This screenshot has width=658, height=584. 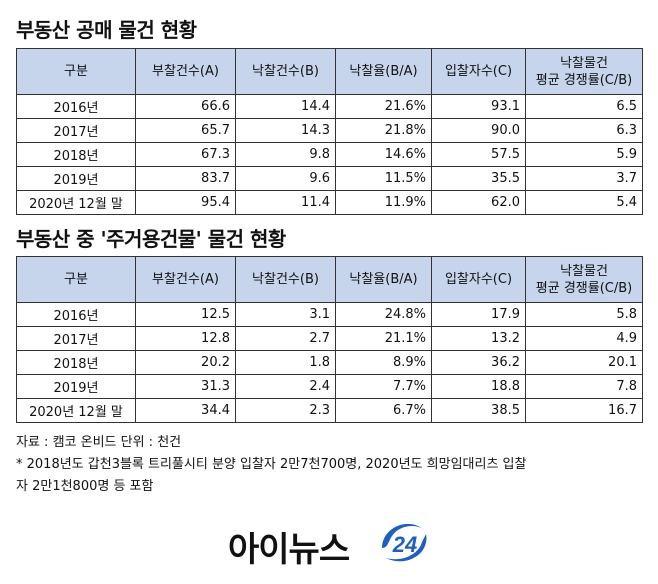 I want to click on table-row: 2020년 12월 말 34.4 2.3 6.7% 38.5 16.7, so click(x=329, y=410).